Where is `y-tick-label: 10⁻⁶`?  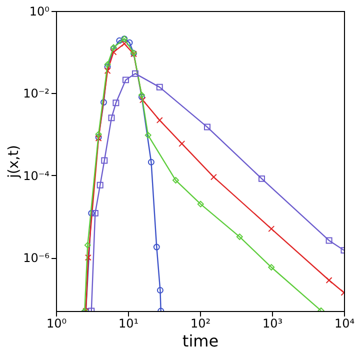
y-tick-label: 10⁻⁶ is located at coordinates (36, 258).